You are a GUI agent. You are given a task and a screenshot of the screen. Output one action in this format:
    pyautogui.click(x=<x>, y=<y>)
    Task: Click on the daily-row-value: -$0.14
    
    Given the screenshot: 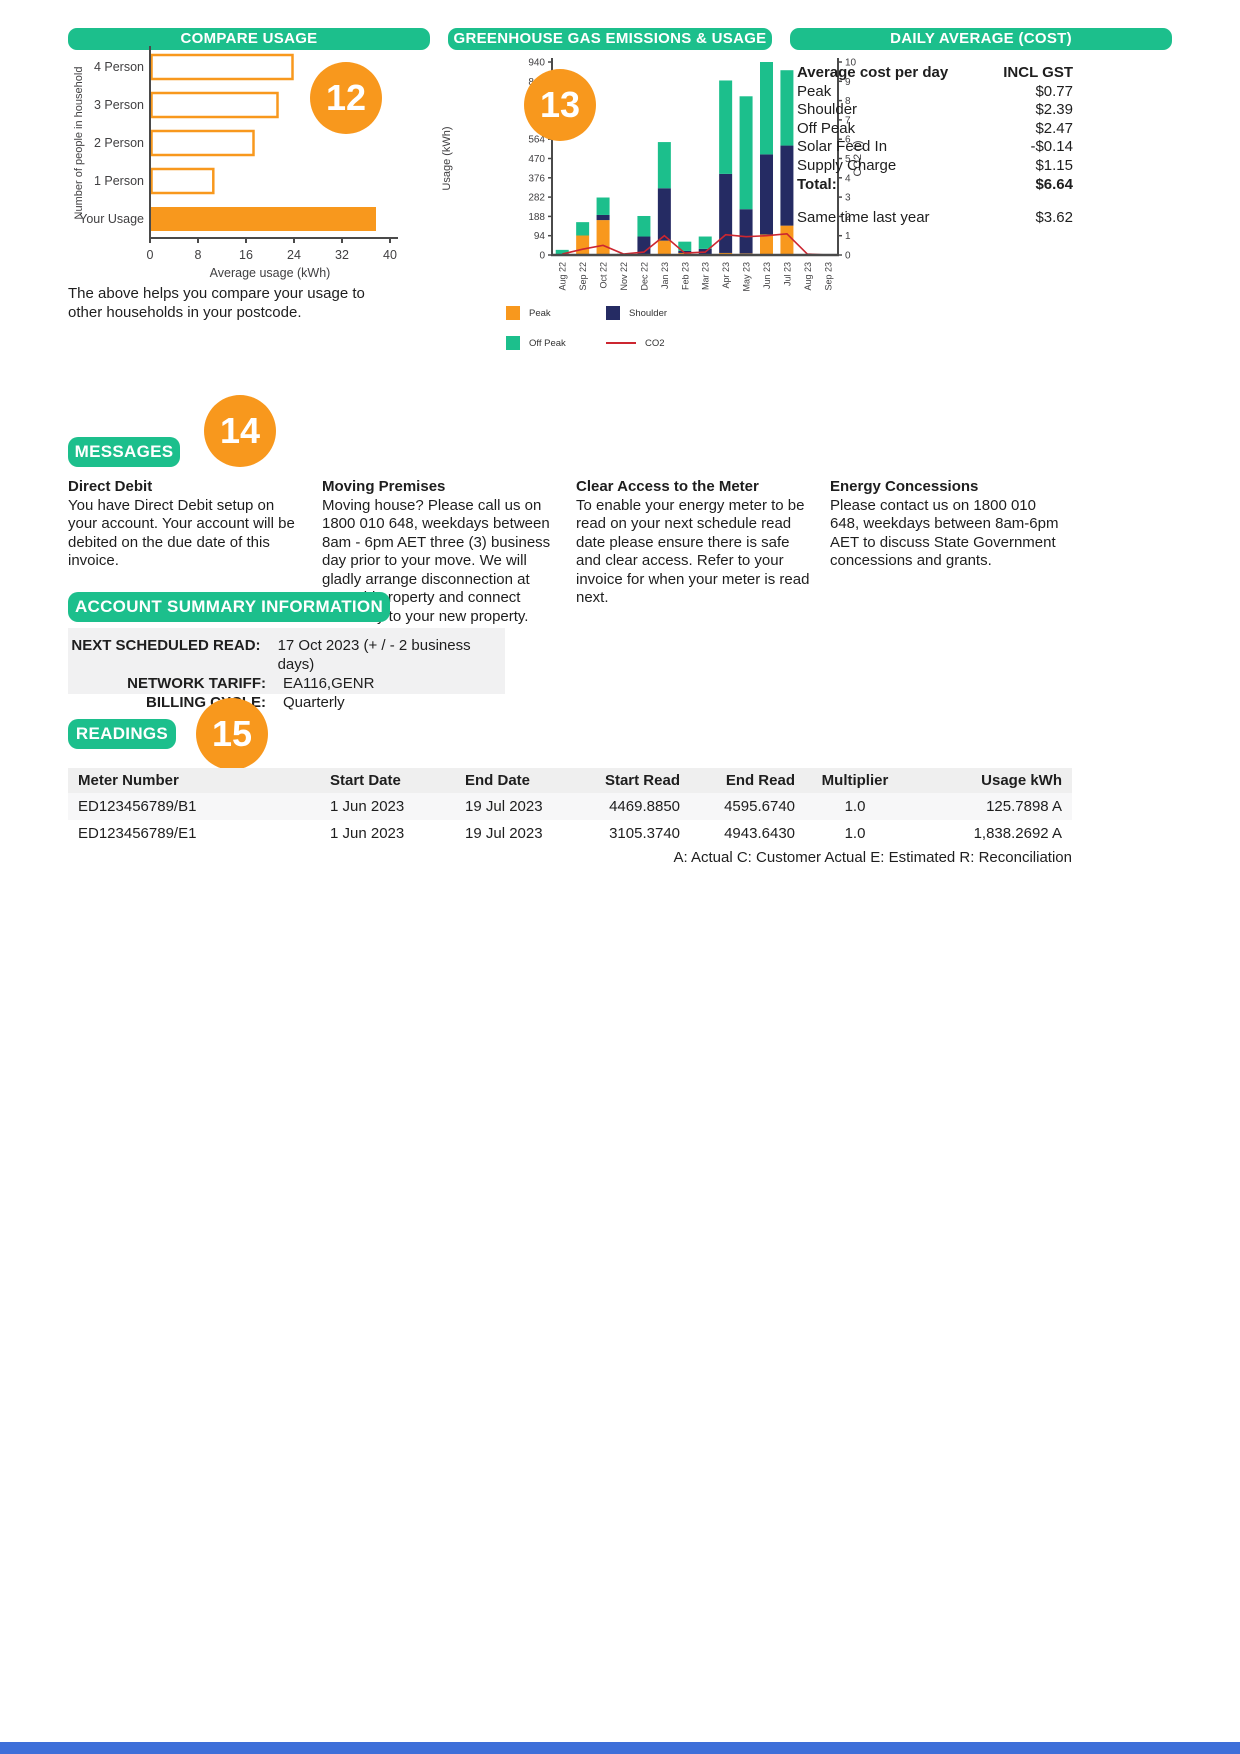 What is the action you would take?
    pyautogui.click(x=1051, y=147)
    